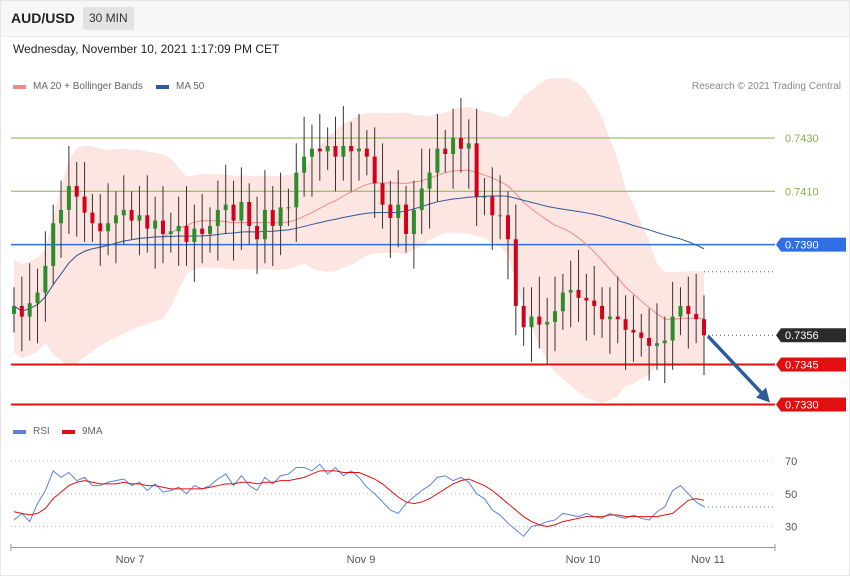 This screenshot has width=850, height=576. Describe the element at coordinates (802, 246) in the screenshot. I see `price-level-label-2: 0.7390` at that location.